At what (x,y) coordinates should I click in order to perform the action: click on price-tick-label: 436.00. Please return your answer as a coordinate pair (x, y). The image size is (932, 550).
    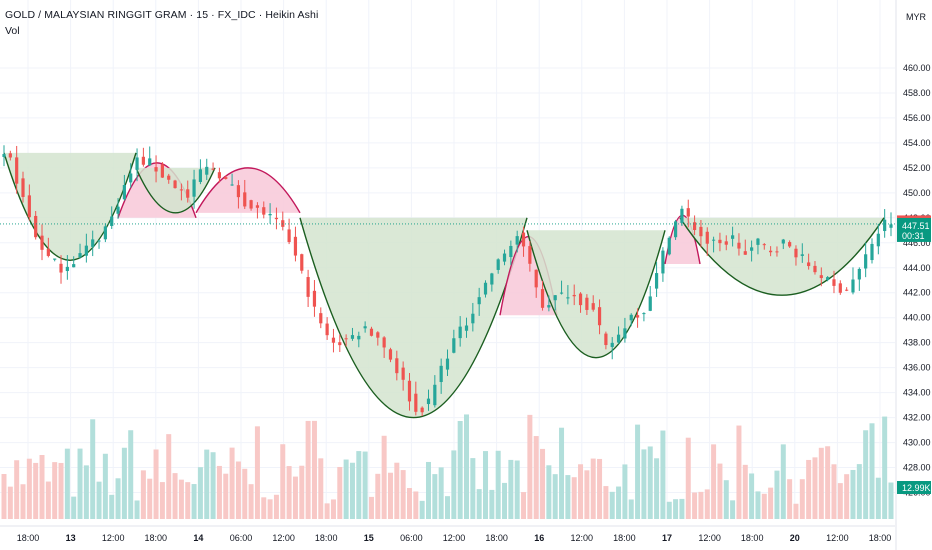
    Looking at the image, I should click on (917, 368).